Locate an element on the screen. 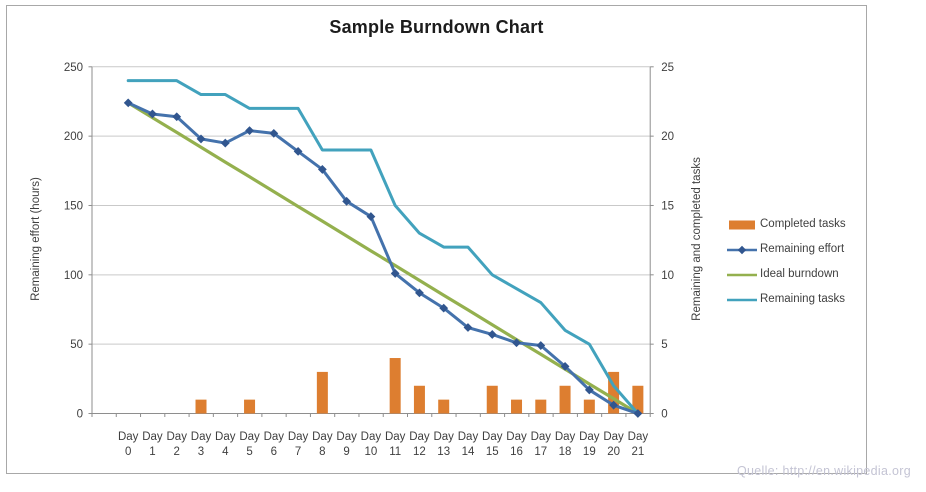 The height and width of the screenshot is (492, 926). chart-title: Sample Burndown Chart is located at coordinates (436, 27).